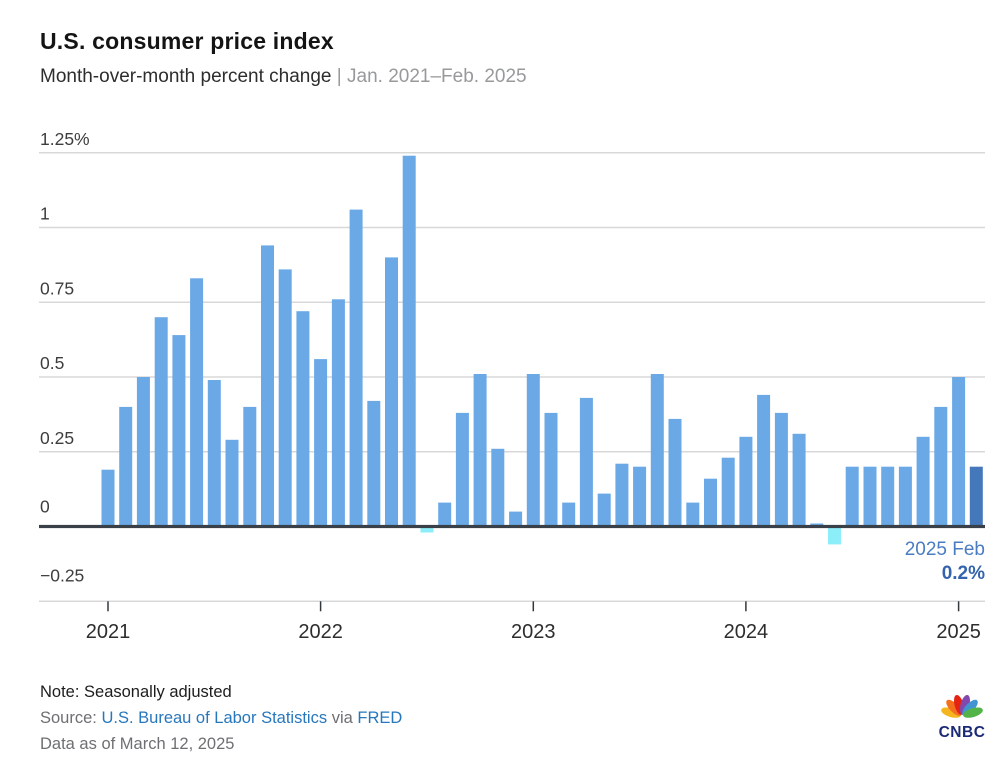 The width and height of the screenshot is (1008, 764). I want to click on source-link-fred: FRED, so click(380, 718).